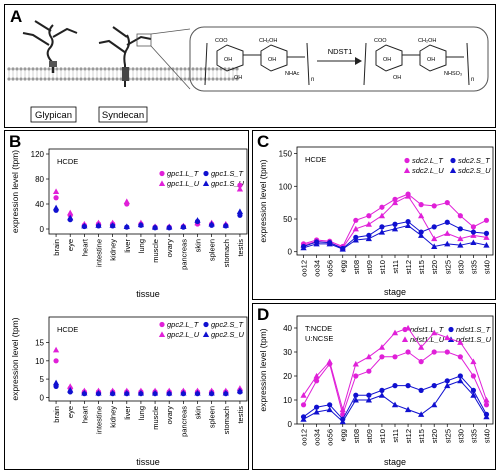 This screenshot has width=500, height=475. What do you see at coordinates (268, 41) in the screenshot?
I see `left-ch2oh-label: CH₂OH` at bounding box center [268, 41].